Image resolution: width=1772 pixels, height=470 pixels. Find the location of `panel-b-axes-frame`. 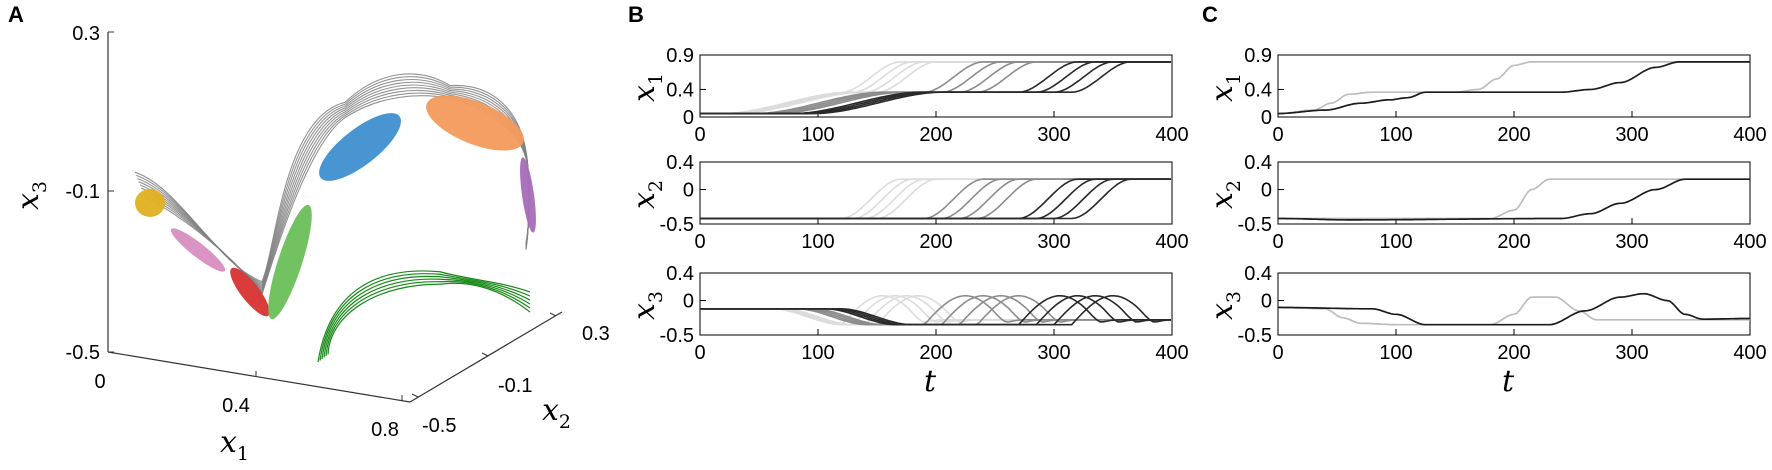

panel-b-axes-frame is located at coordinates (936, 304).